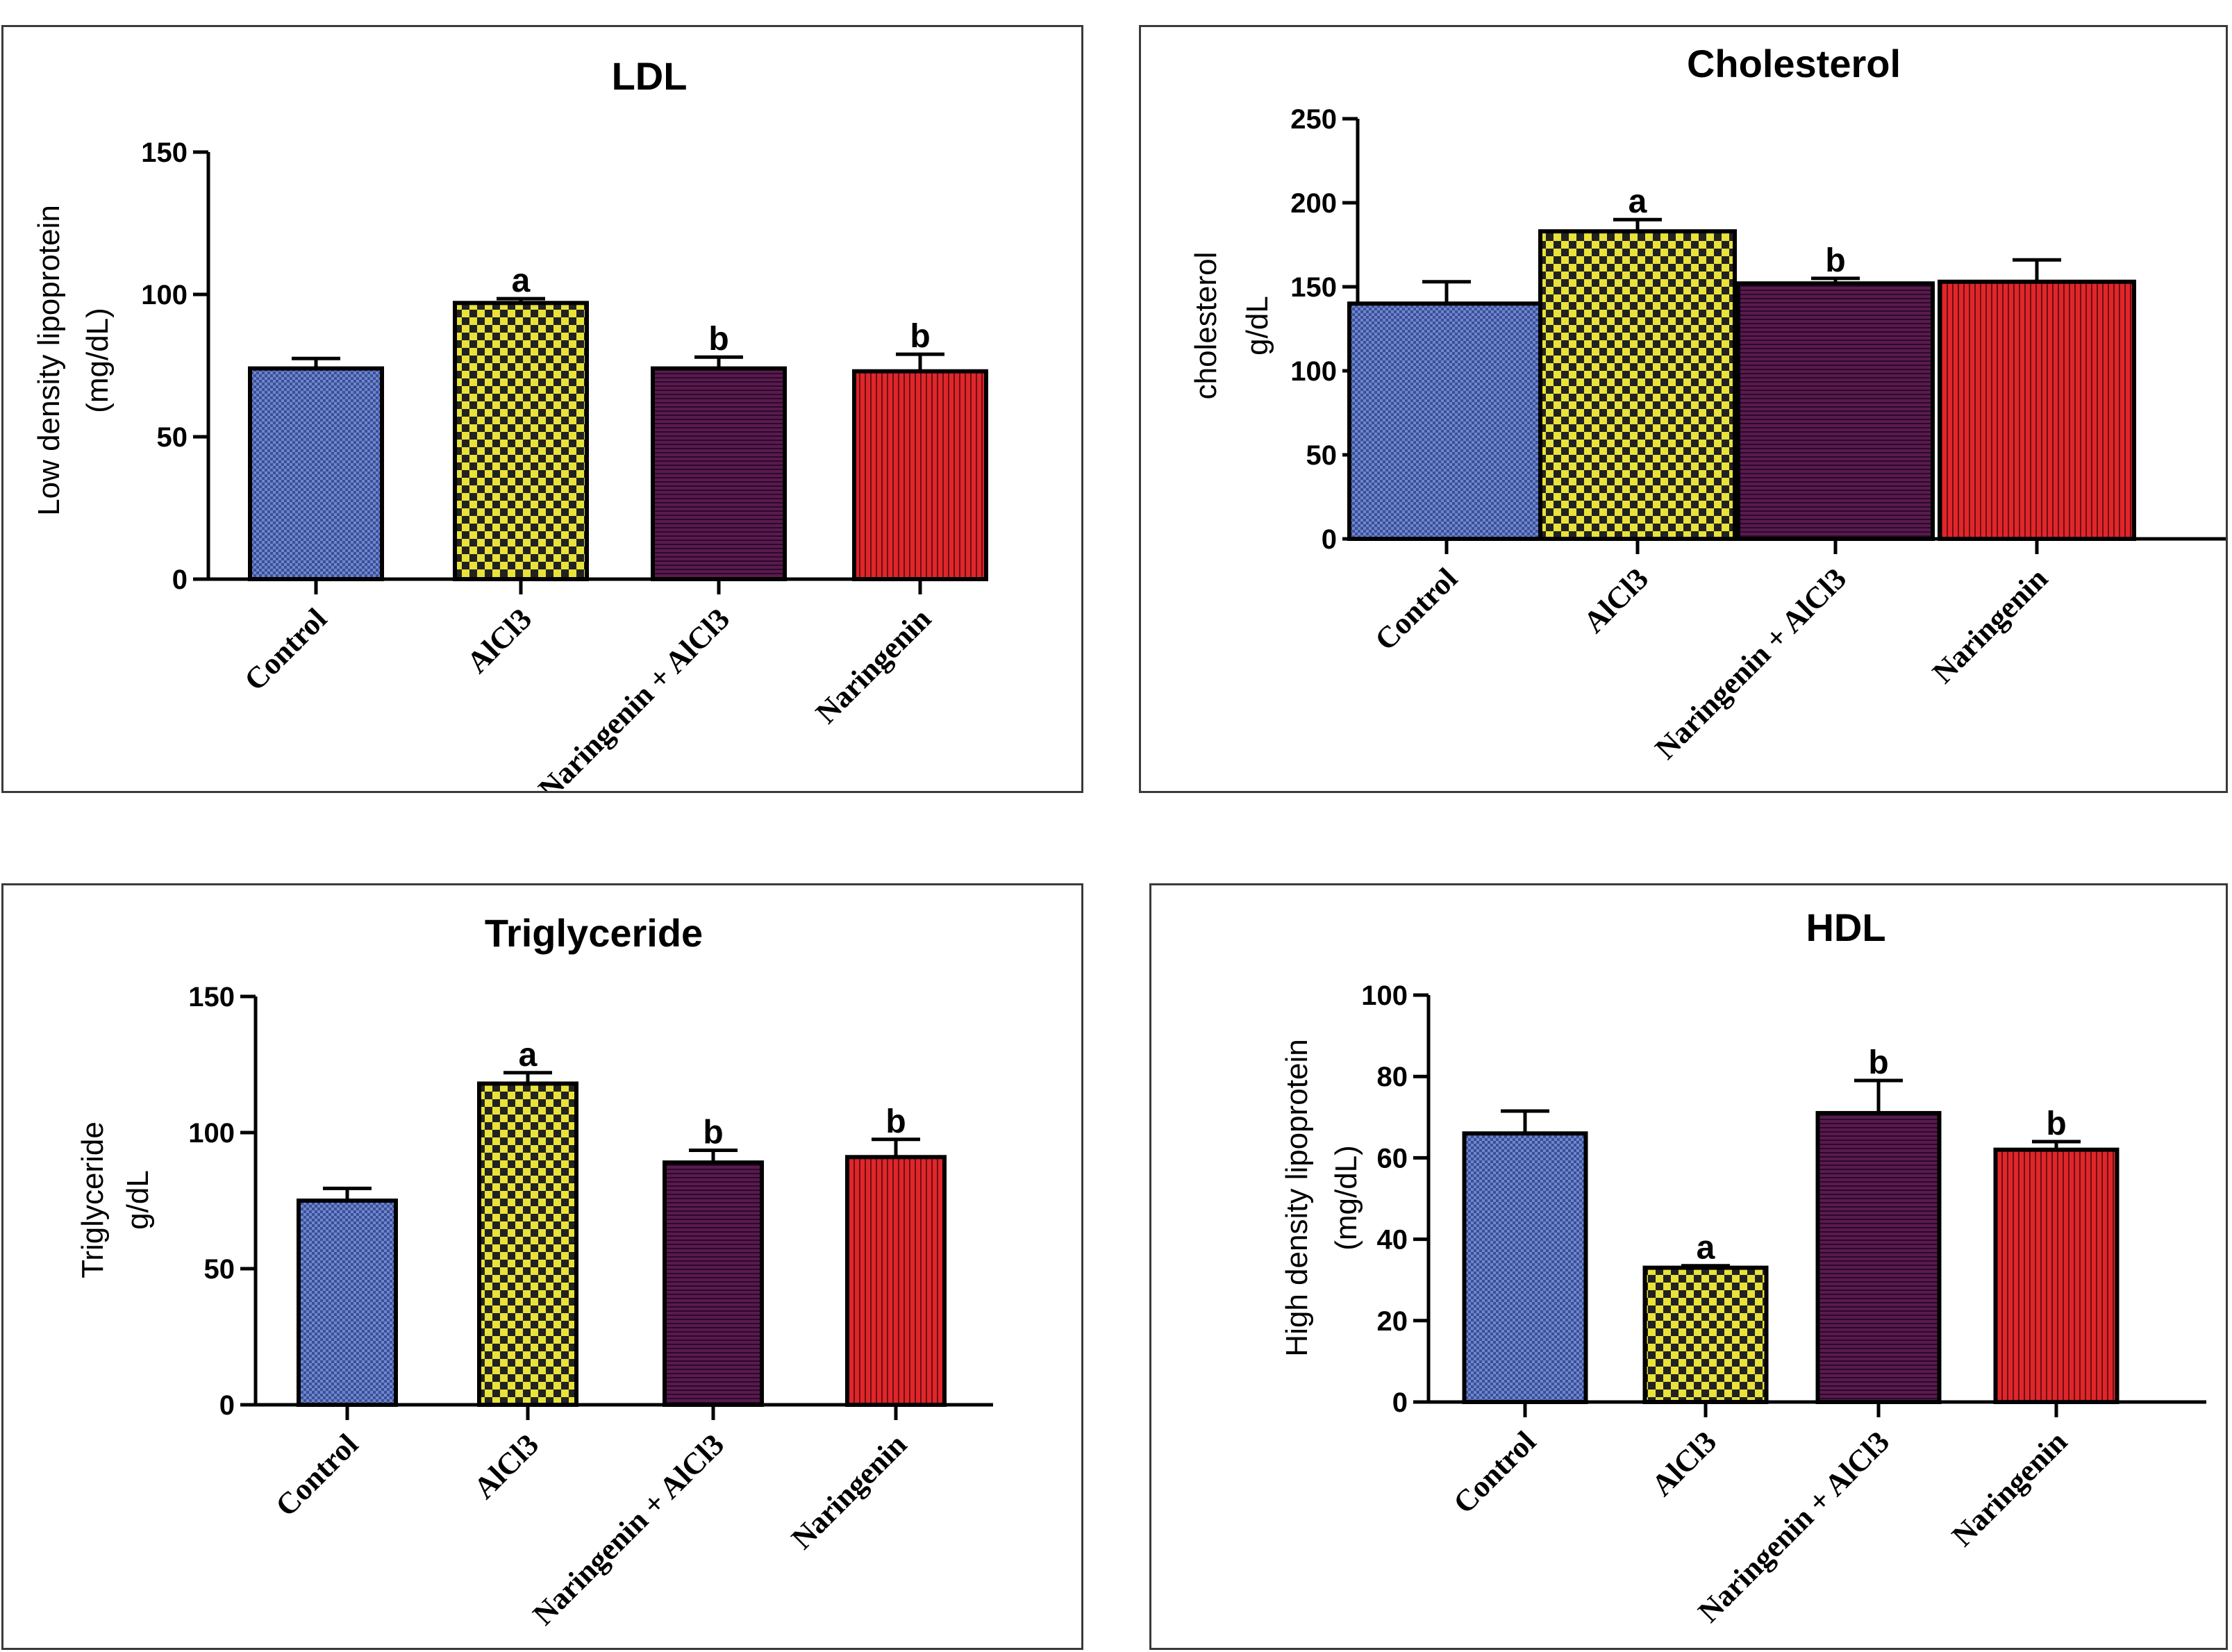 The height and width of the screenshot is (1652, 2232). What do you see at coordinates (1392, 1158) in the screenshot?
I see `y-tick-label: 60` at bounding box center [1392, 1158].